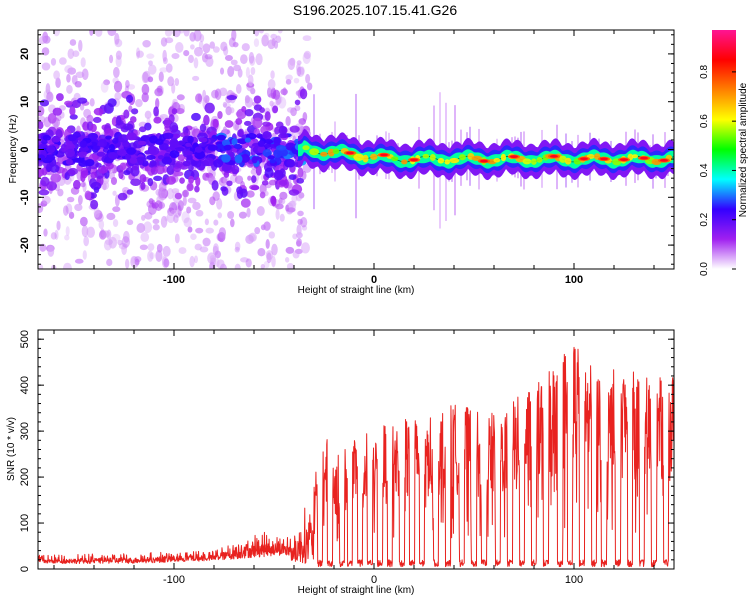  What do you see at coordinates (374, 280) in the screenshot?
I see `x-tick-label: 0` at bounding box center [374, 280].